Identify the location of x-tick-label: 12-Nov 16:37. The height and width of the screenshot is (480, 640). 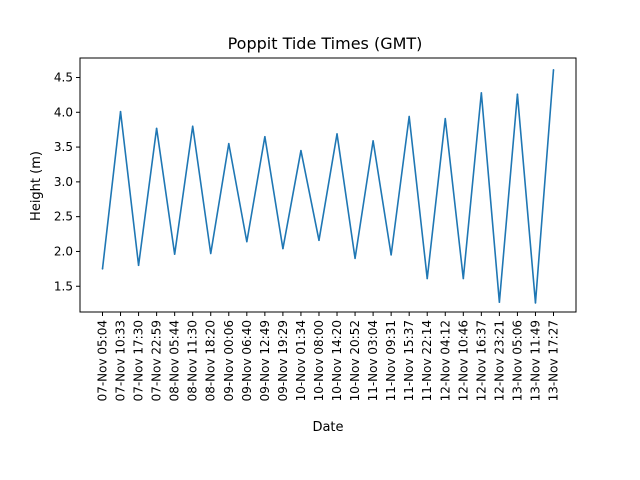
(481, 360).